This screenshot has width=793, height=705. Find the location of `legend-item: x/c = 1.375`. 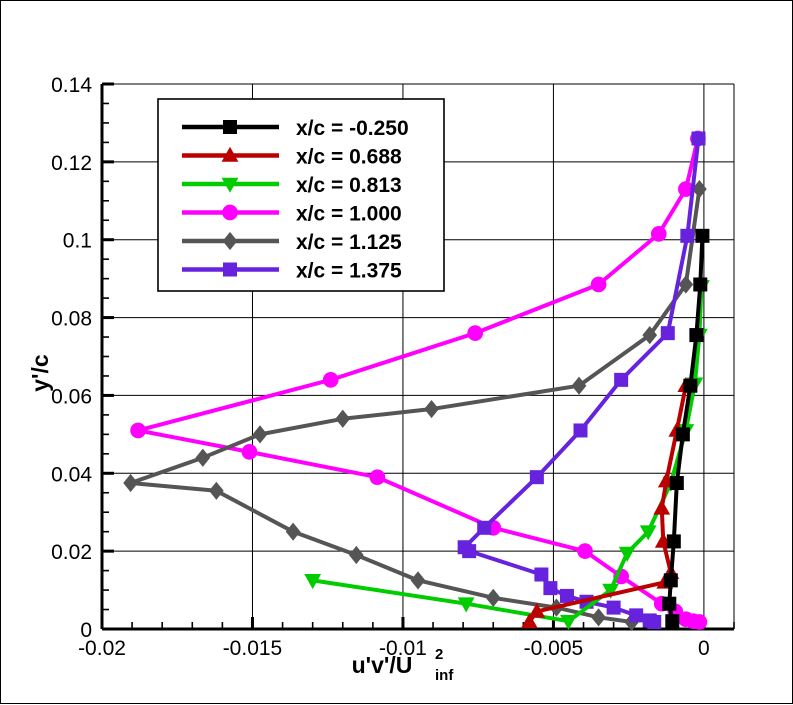

legend-item: x/c = 1.375 is located at coordinates (292, 271).